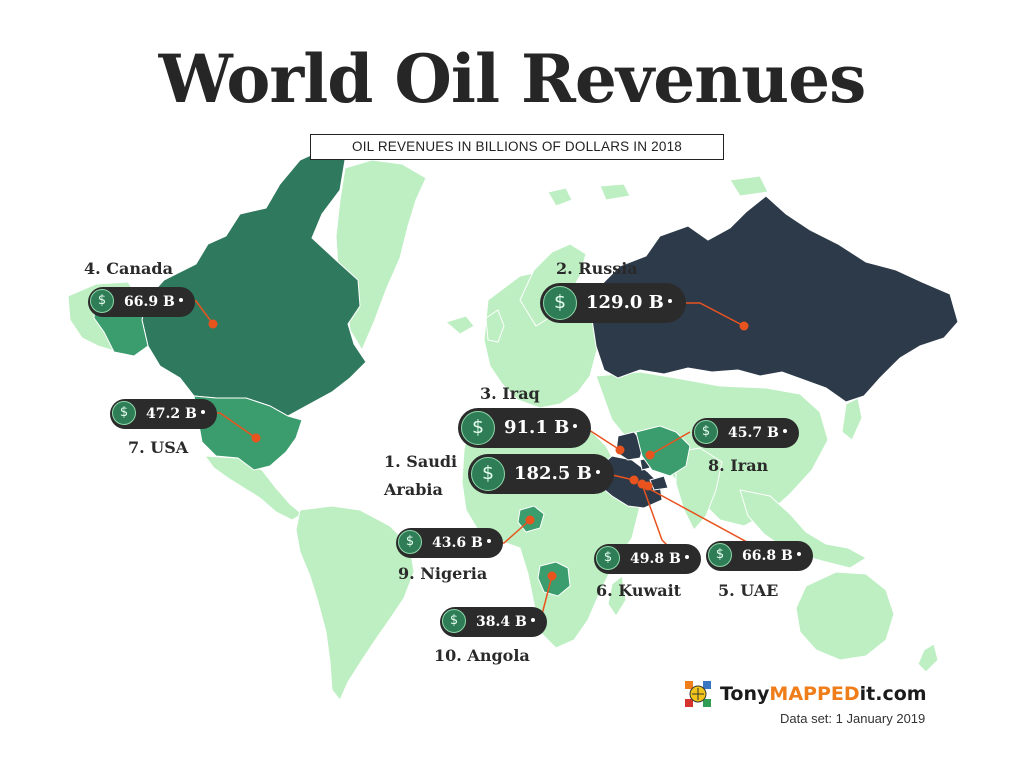  I want to click on marker-canada, so click(213, 324).